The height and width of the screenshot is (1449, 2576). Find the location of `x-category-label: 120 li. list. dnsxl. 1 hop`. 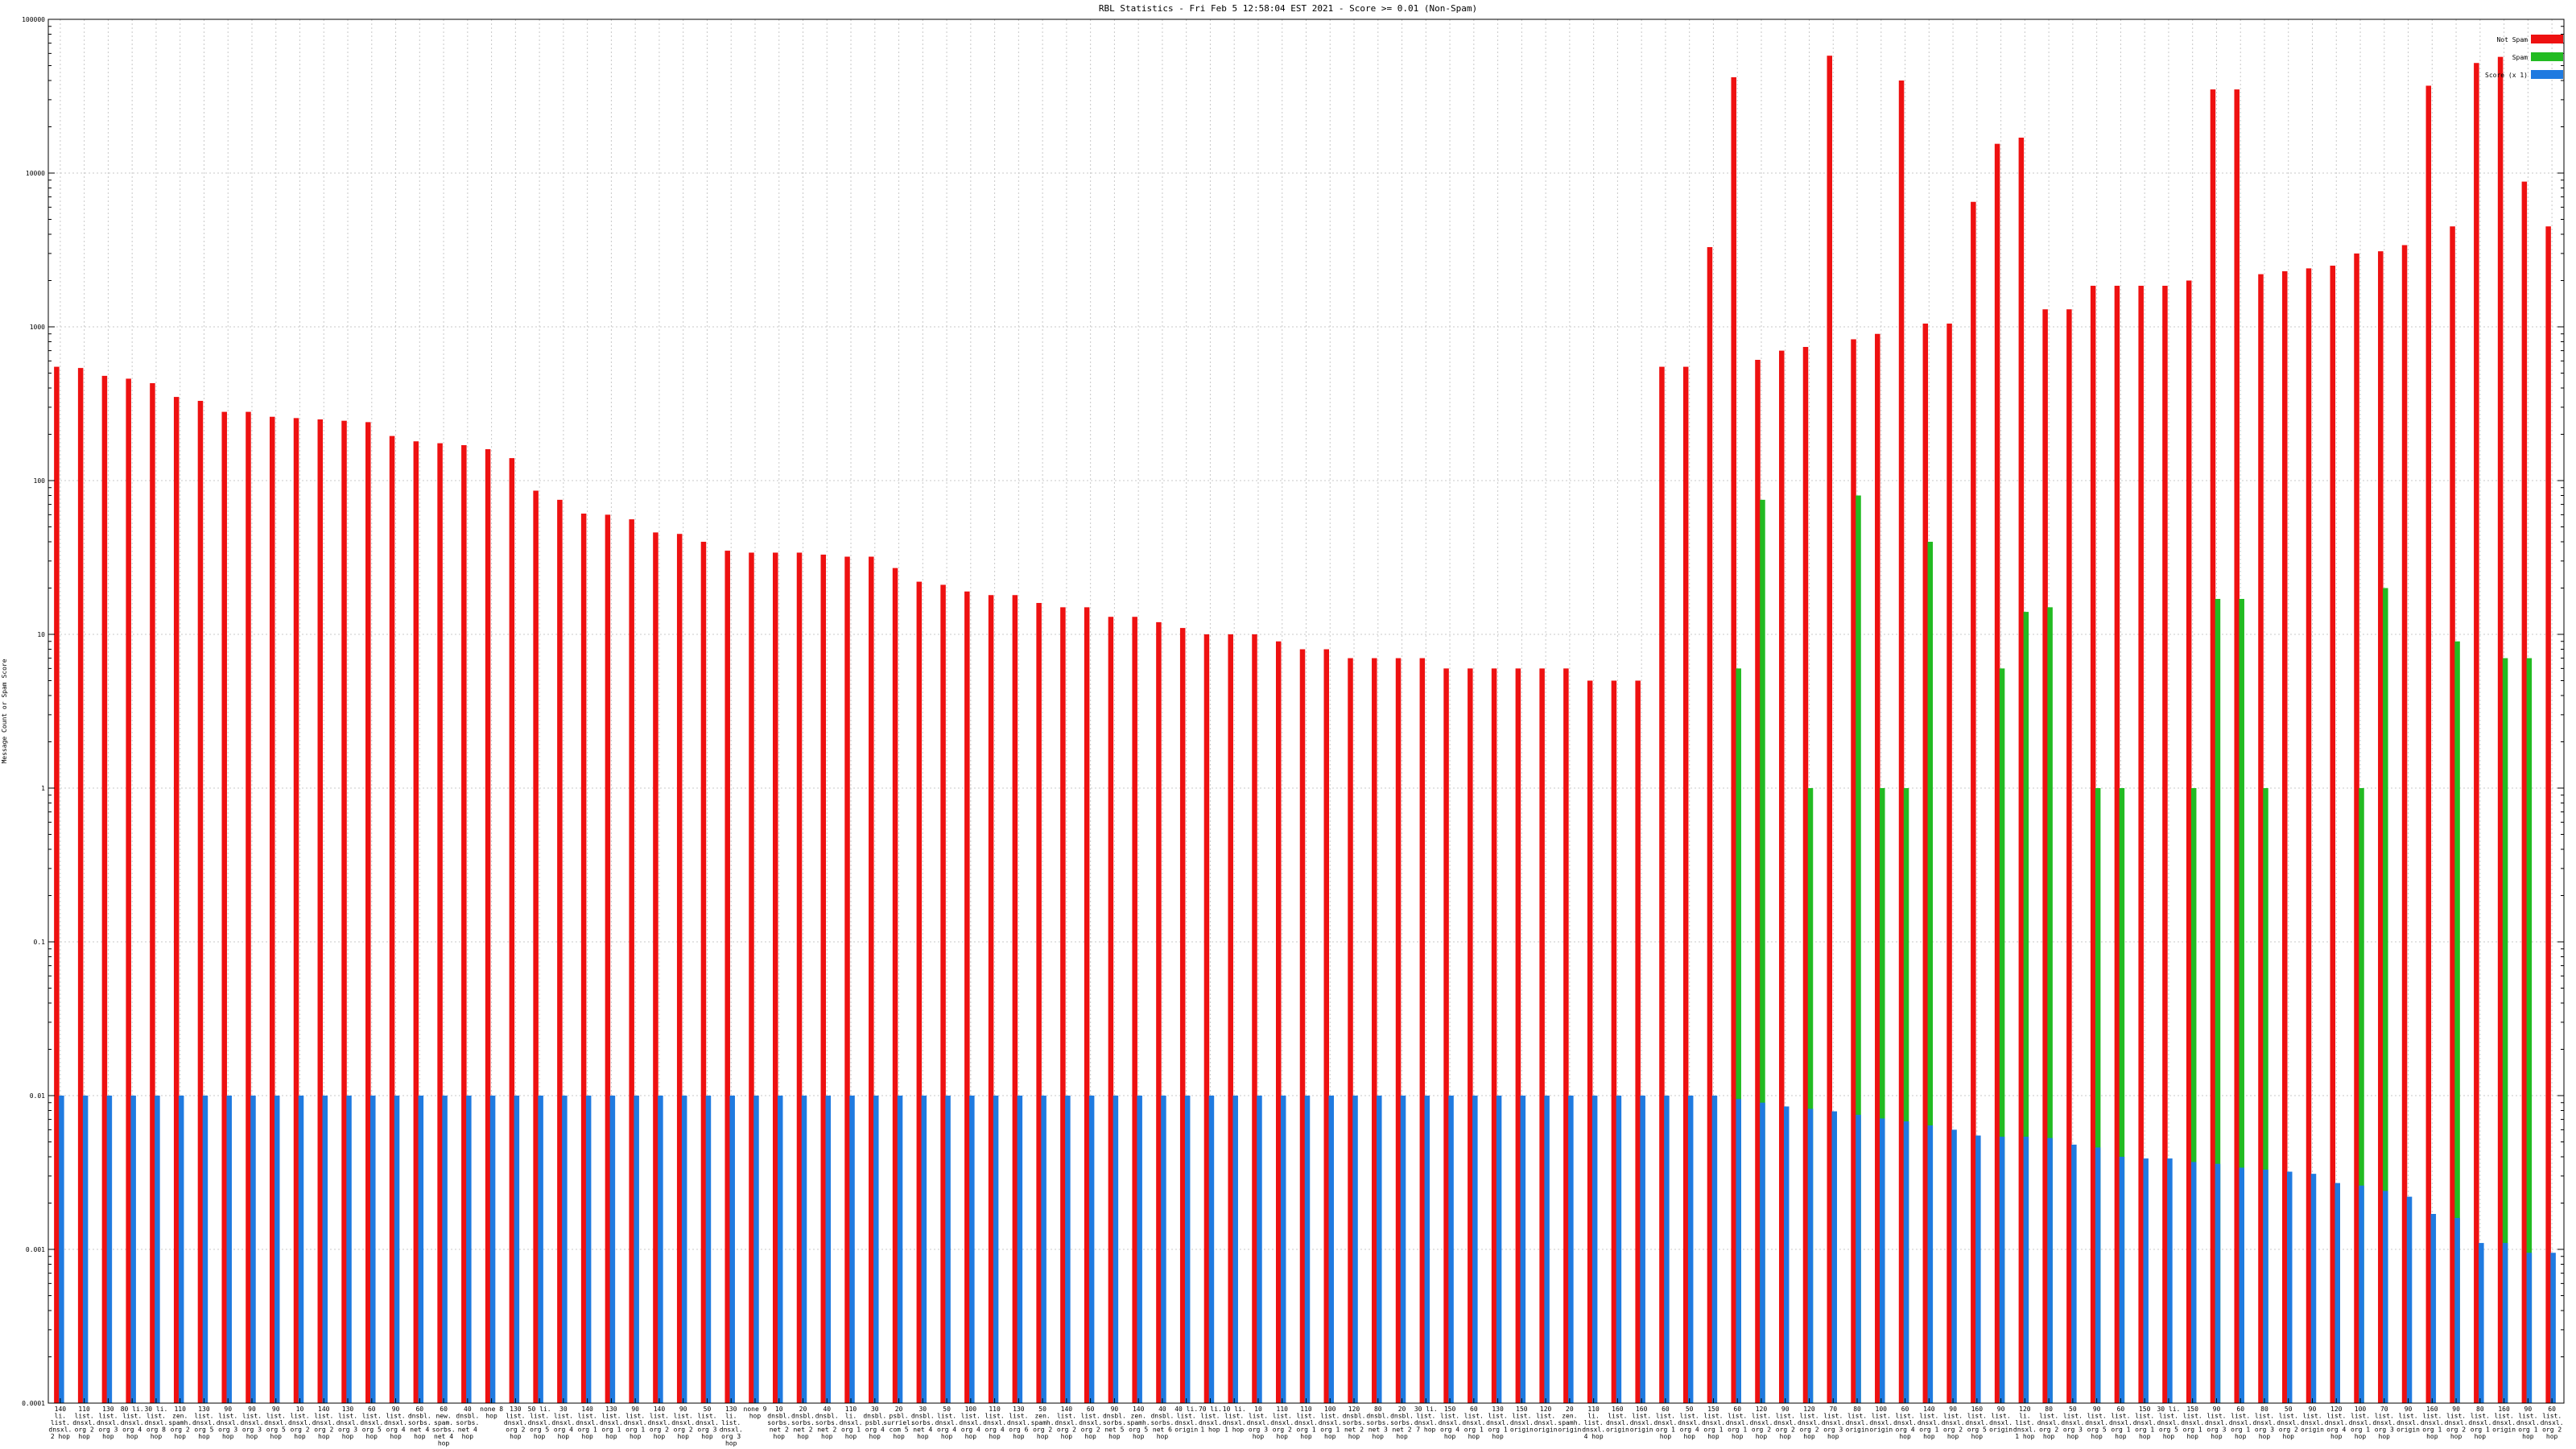

x-category-label: 120 li. list. dnsxl. 1 hop is located at coordinates (2025, 1423).